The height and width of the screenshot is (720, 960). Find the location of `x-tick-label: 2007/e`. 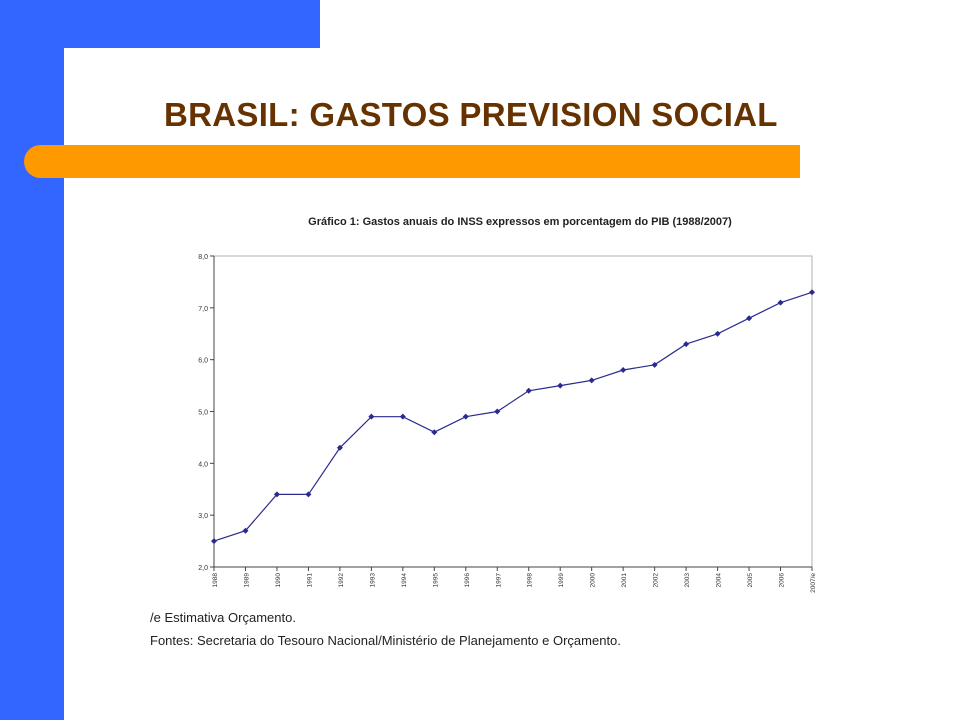

x-tick-label: 2007/e is located at coordinates (813, 583).